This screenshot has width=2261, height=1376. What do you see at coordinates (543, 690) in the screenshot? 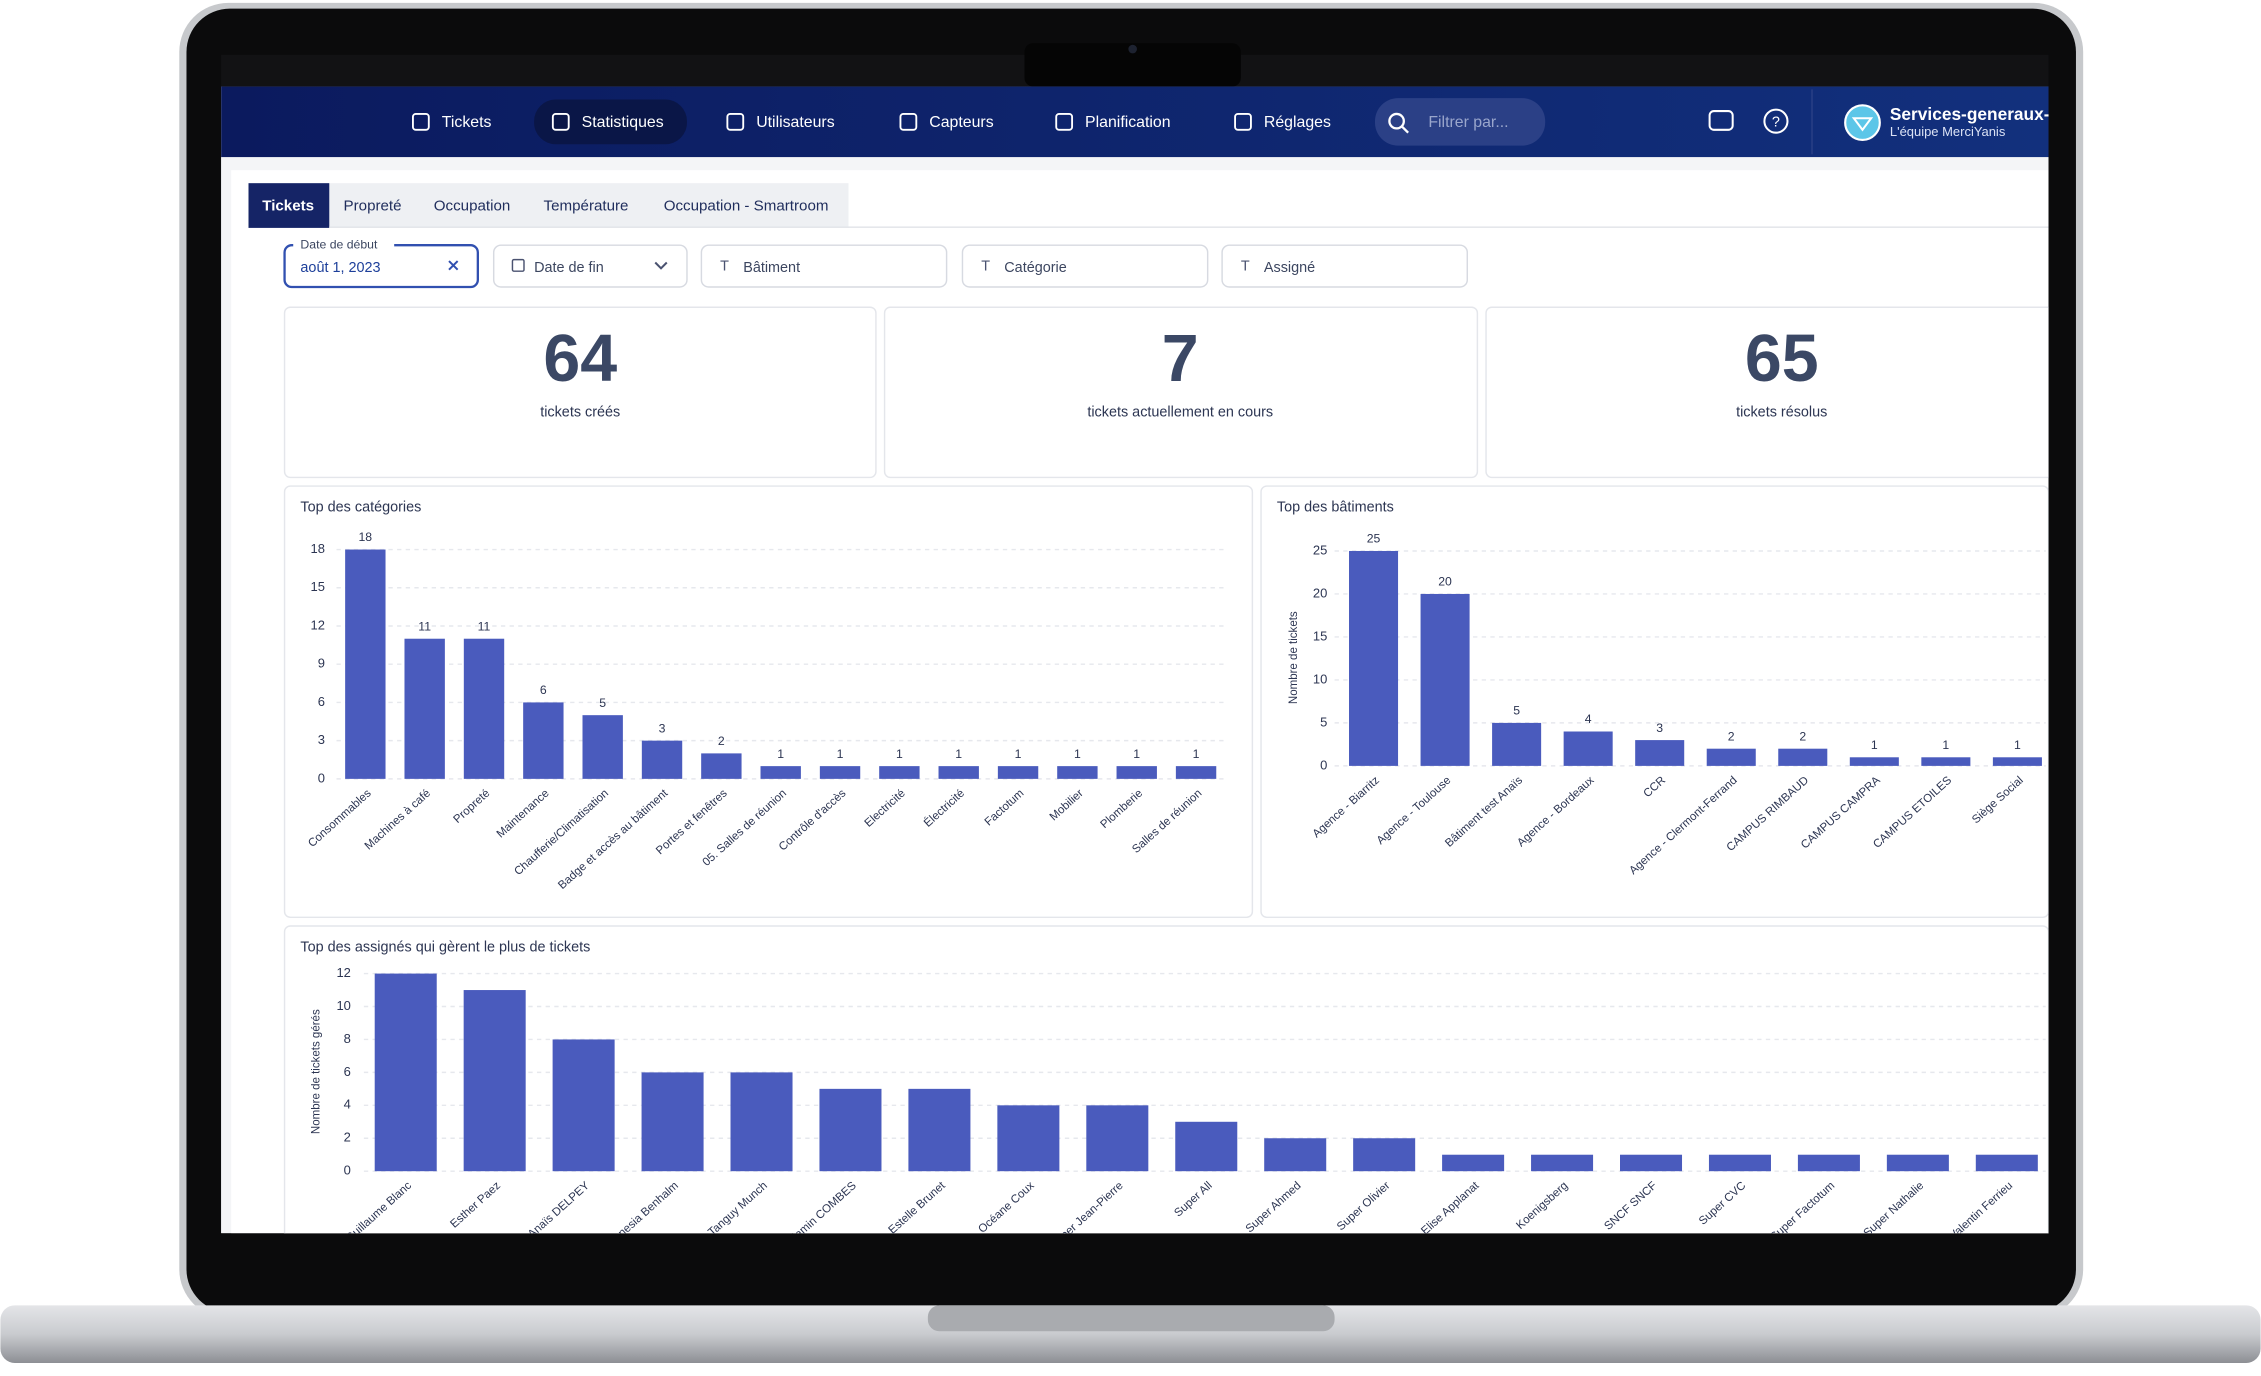
I see `data-label: 6` at bounding box center [543, 690].